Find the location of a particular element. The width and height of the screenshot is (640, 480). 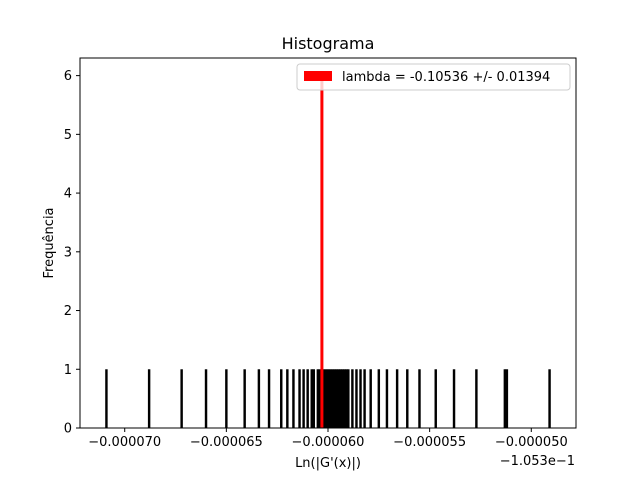

legend-label: lambda = -0.10536 +/- 0.01394 is located at coordinates (446, 77).